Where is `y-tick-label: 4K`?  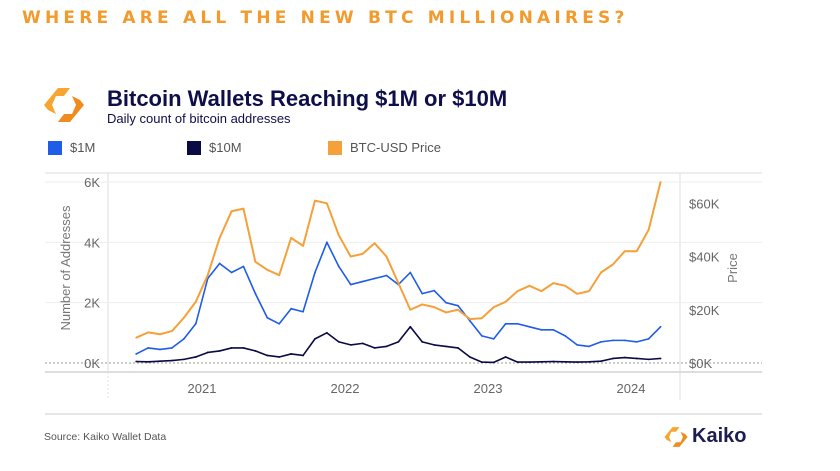 y-tick-label: 4K is located at coordinates (92, 242).